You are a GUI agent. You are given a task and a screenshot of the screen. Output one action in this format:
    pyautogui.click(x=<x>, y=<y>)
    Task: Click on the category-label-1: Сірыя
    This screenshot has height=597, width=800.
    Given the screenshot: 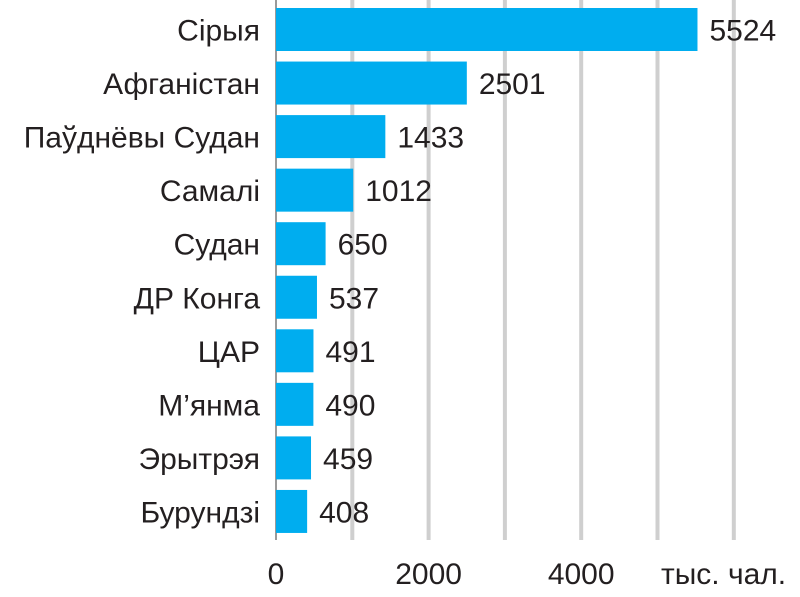 What is the action you would take?
    pyautogui.click(x=218, y=31)
    